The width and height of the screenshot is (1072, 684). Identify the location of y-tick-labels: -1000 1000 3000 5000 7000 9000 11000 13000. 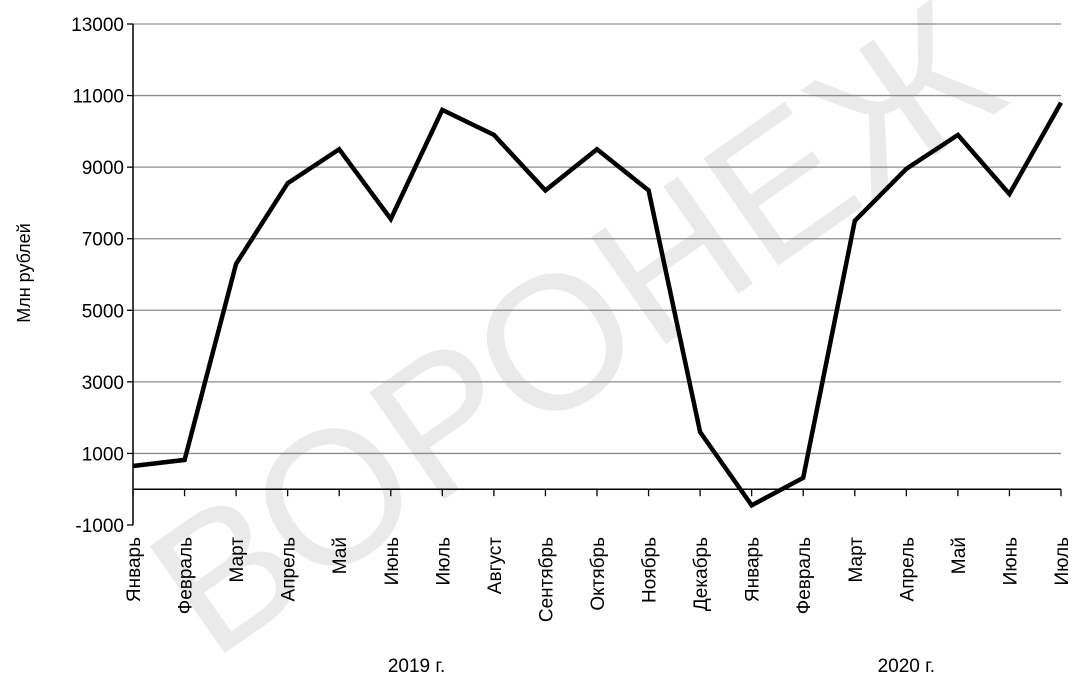
(97, 276).